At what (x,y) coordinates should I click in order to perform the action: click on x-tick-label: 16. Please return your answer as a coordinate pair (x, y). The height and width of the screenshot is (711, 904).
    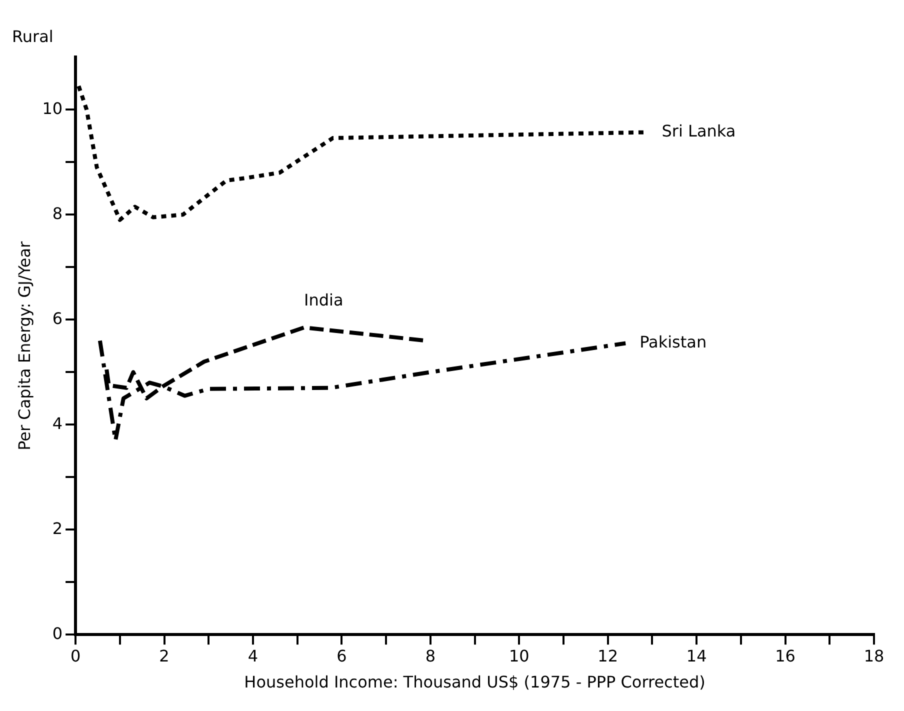
    Looking at the image, I should click on (785, 656).